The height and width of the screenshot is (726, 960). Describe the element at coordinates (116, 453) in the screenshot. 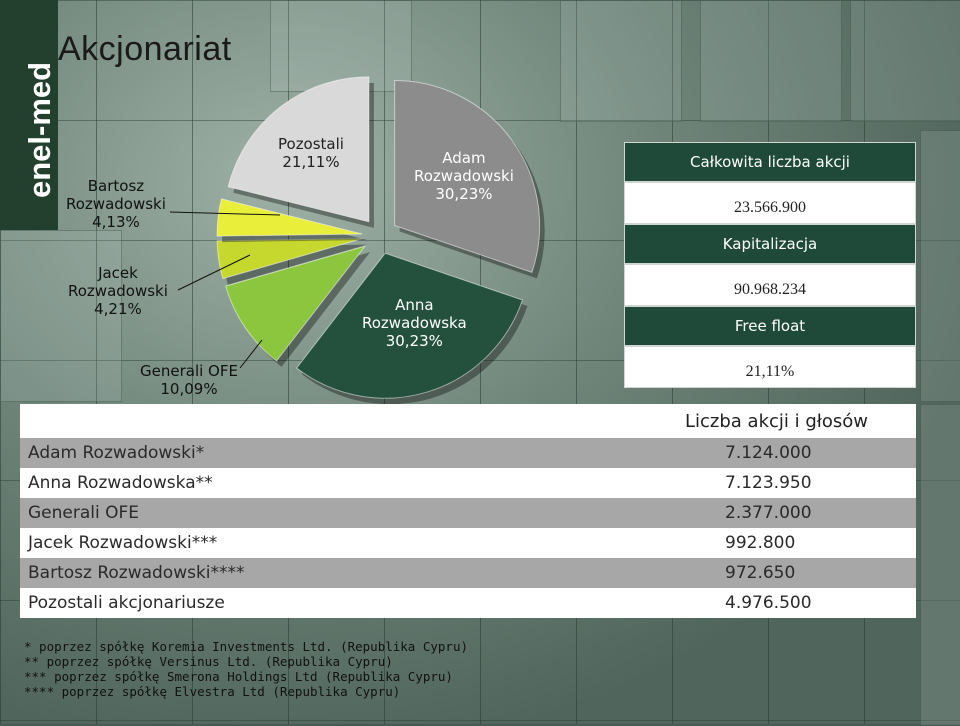

I see `row-name: Adam Rozwadowski*` at that location.